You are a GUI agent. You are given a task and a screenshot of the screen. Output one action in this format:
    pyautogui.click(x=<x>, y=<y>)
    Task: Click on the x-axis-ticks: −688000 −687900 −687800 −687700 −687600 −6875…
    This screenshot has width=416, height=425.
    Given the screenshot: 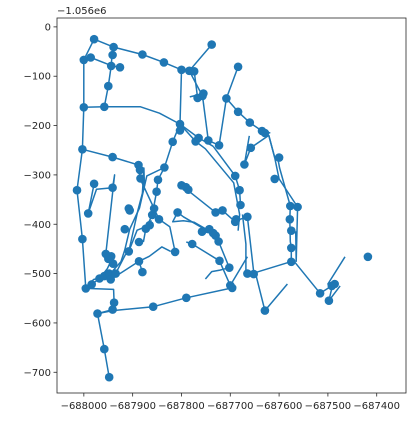 What is the action you would take?
    pyautogui.click(x=230, y=402)
    